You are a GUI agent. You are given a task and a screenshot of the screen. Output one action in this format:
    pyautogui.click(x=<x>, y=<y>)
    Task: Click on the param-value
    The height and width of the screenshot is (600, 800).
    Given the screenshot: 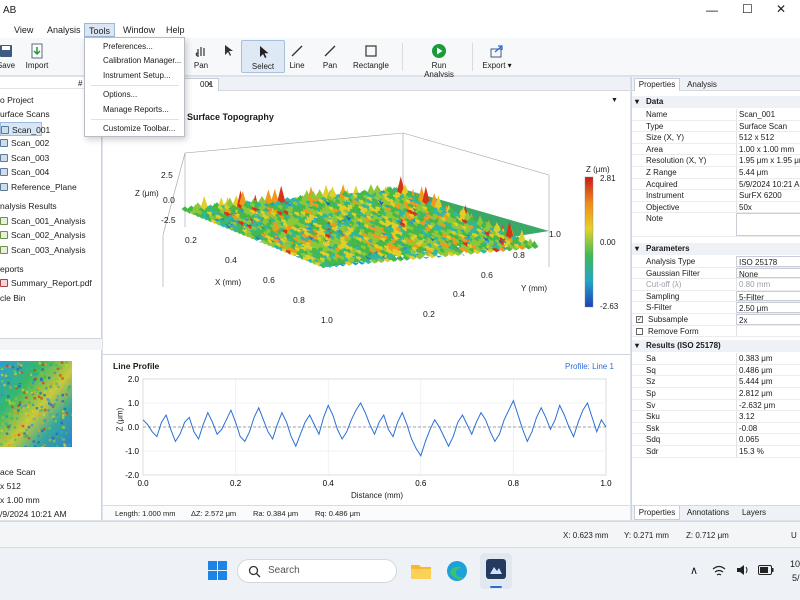 What is the action you would take?
    pyautogui.click(x=768, y=331)
    